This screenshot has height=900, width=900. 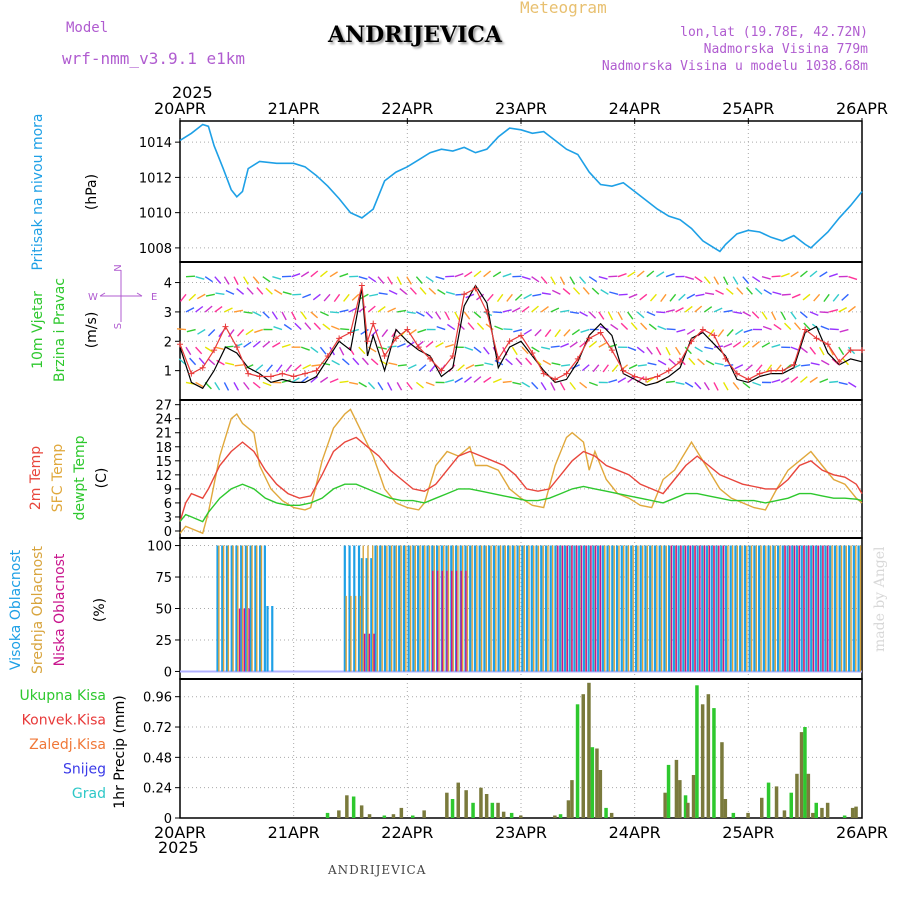 What do you see at coordinates (118, 326) in the screenshot?
I see `compass-south-label: S` at bounding box center [118, 326].